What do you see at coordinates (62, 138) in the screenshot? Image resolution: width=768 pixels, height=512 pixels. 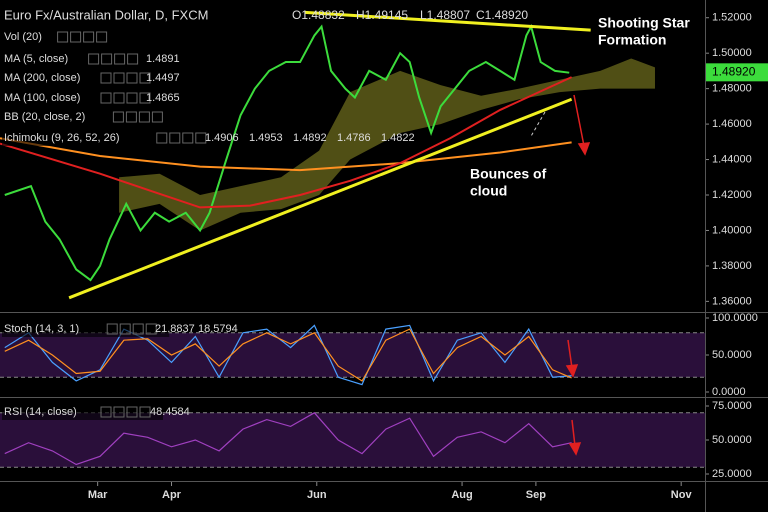 I see `legend-label: Ichimoku (9, 26, 52, 26)` at bounding box center [62, 138].